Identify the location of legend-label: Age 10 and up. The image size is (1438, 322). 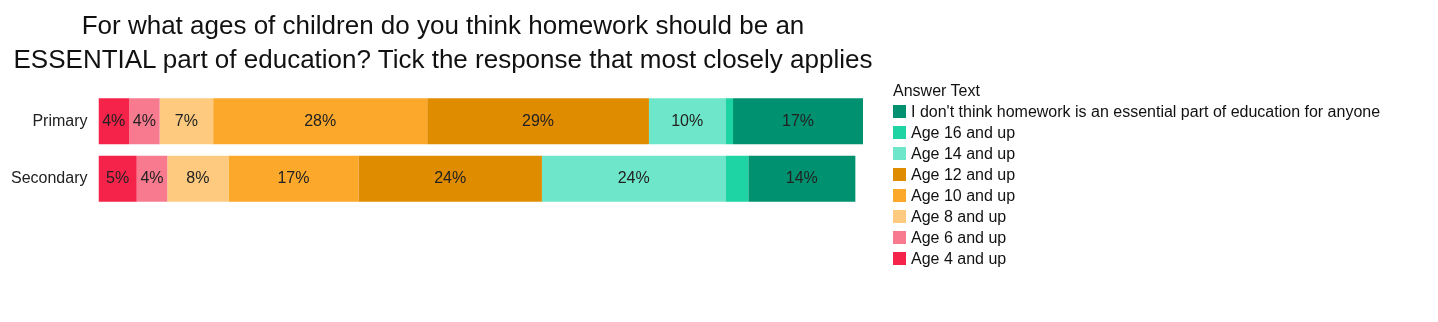
(963, 196).